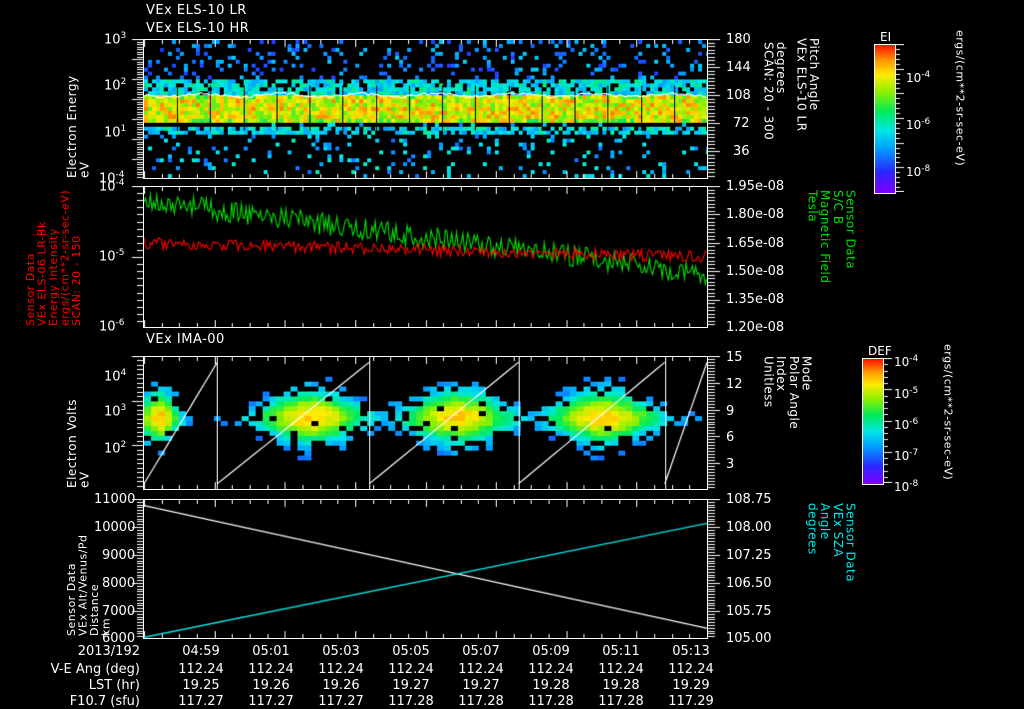 This screenshot has width=1024, height=709. What do you see at coordinates (880, 351) in the screenshot?
I see `panel3-colorbar-name: DEF` at bounding box center [880, 351].